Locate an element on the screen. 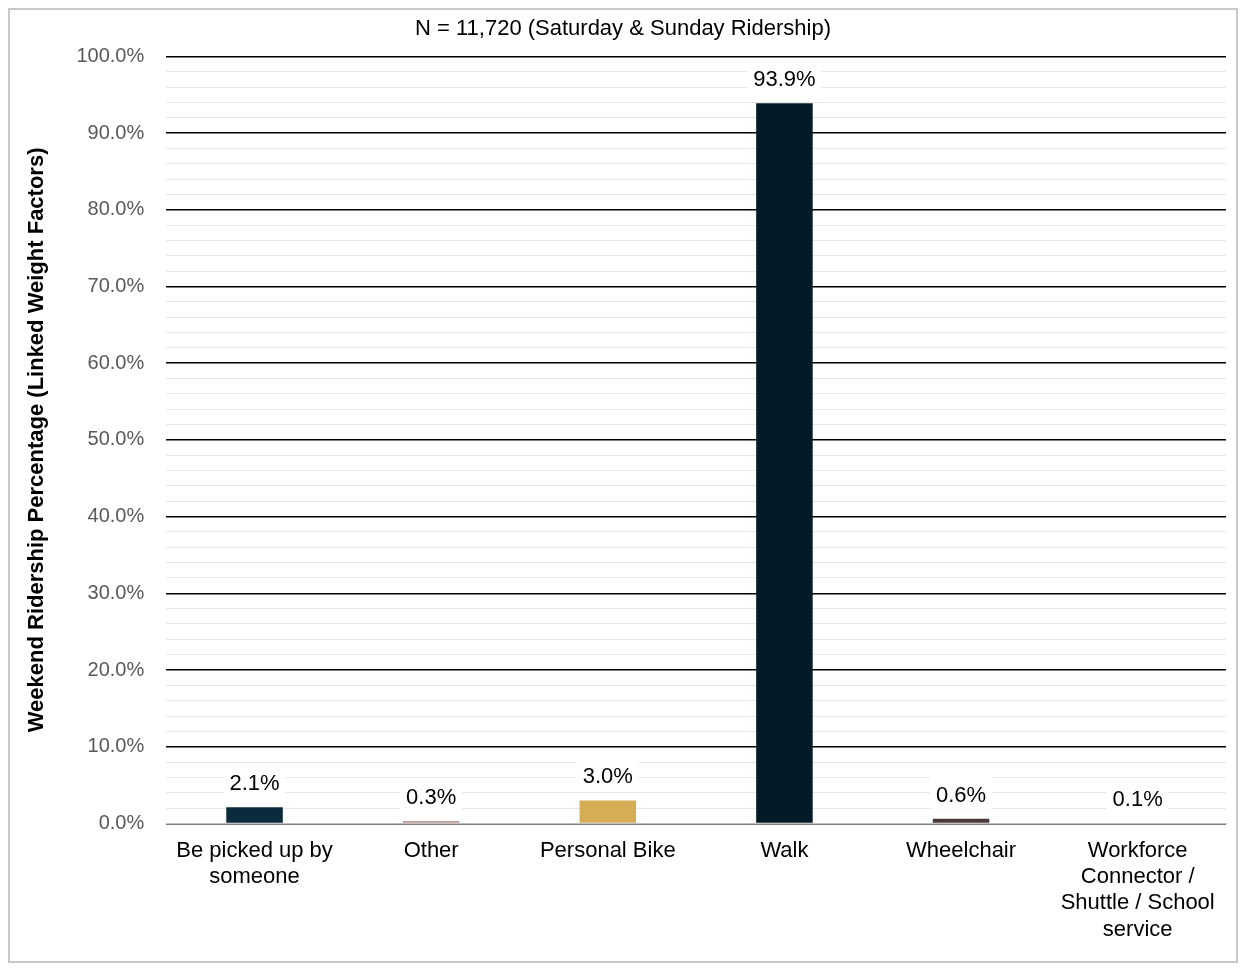  data-label: 93.9% is located at coordinates (784, 79).